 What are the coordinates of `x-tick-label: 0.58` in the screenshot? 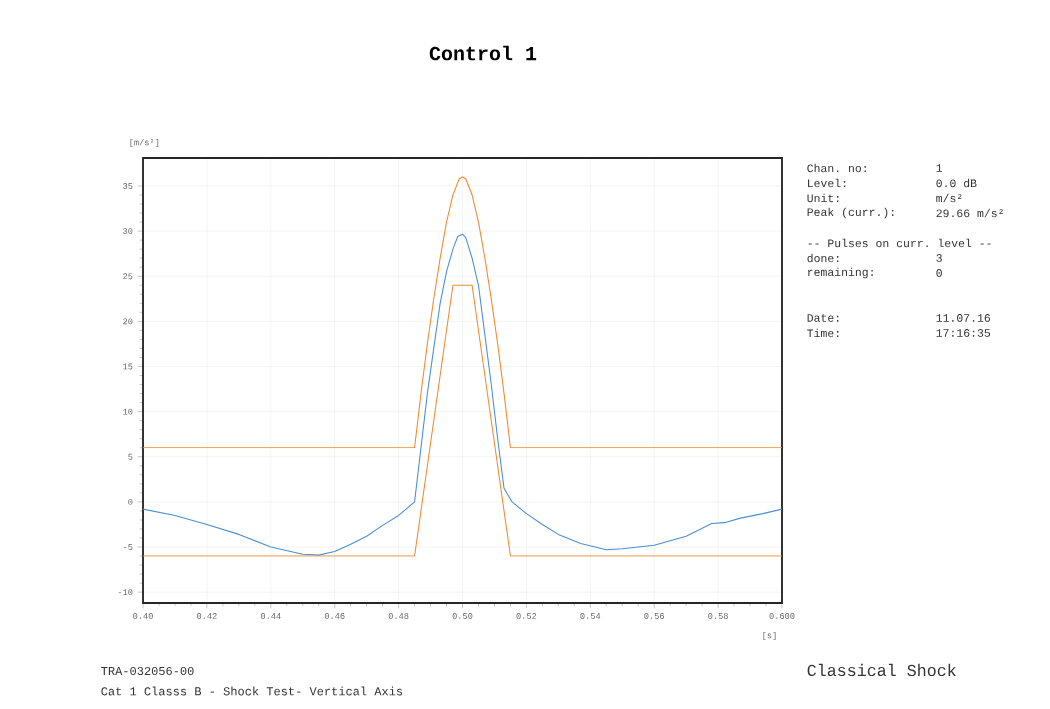 It's located at (718, 616).